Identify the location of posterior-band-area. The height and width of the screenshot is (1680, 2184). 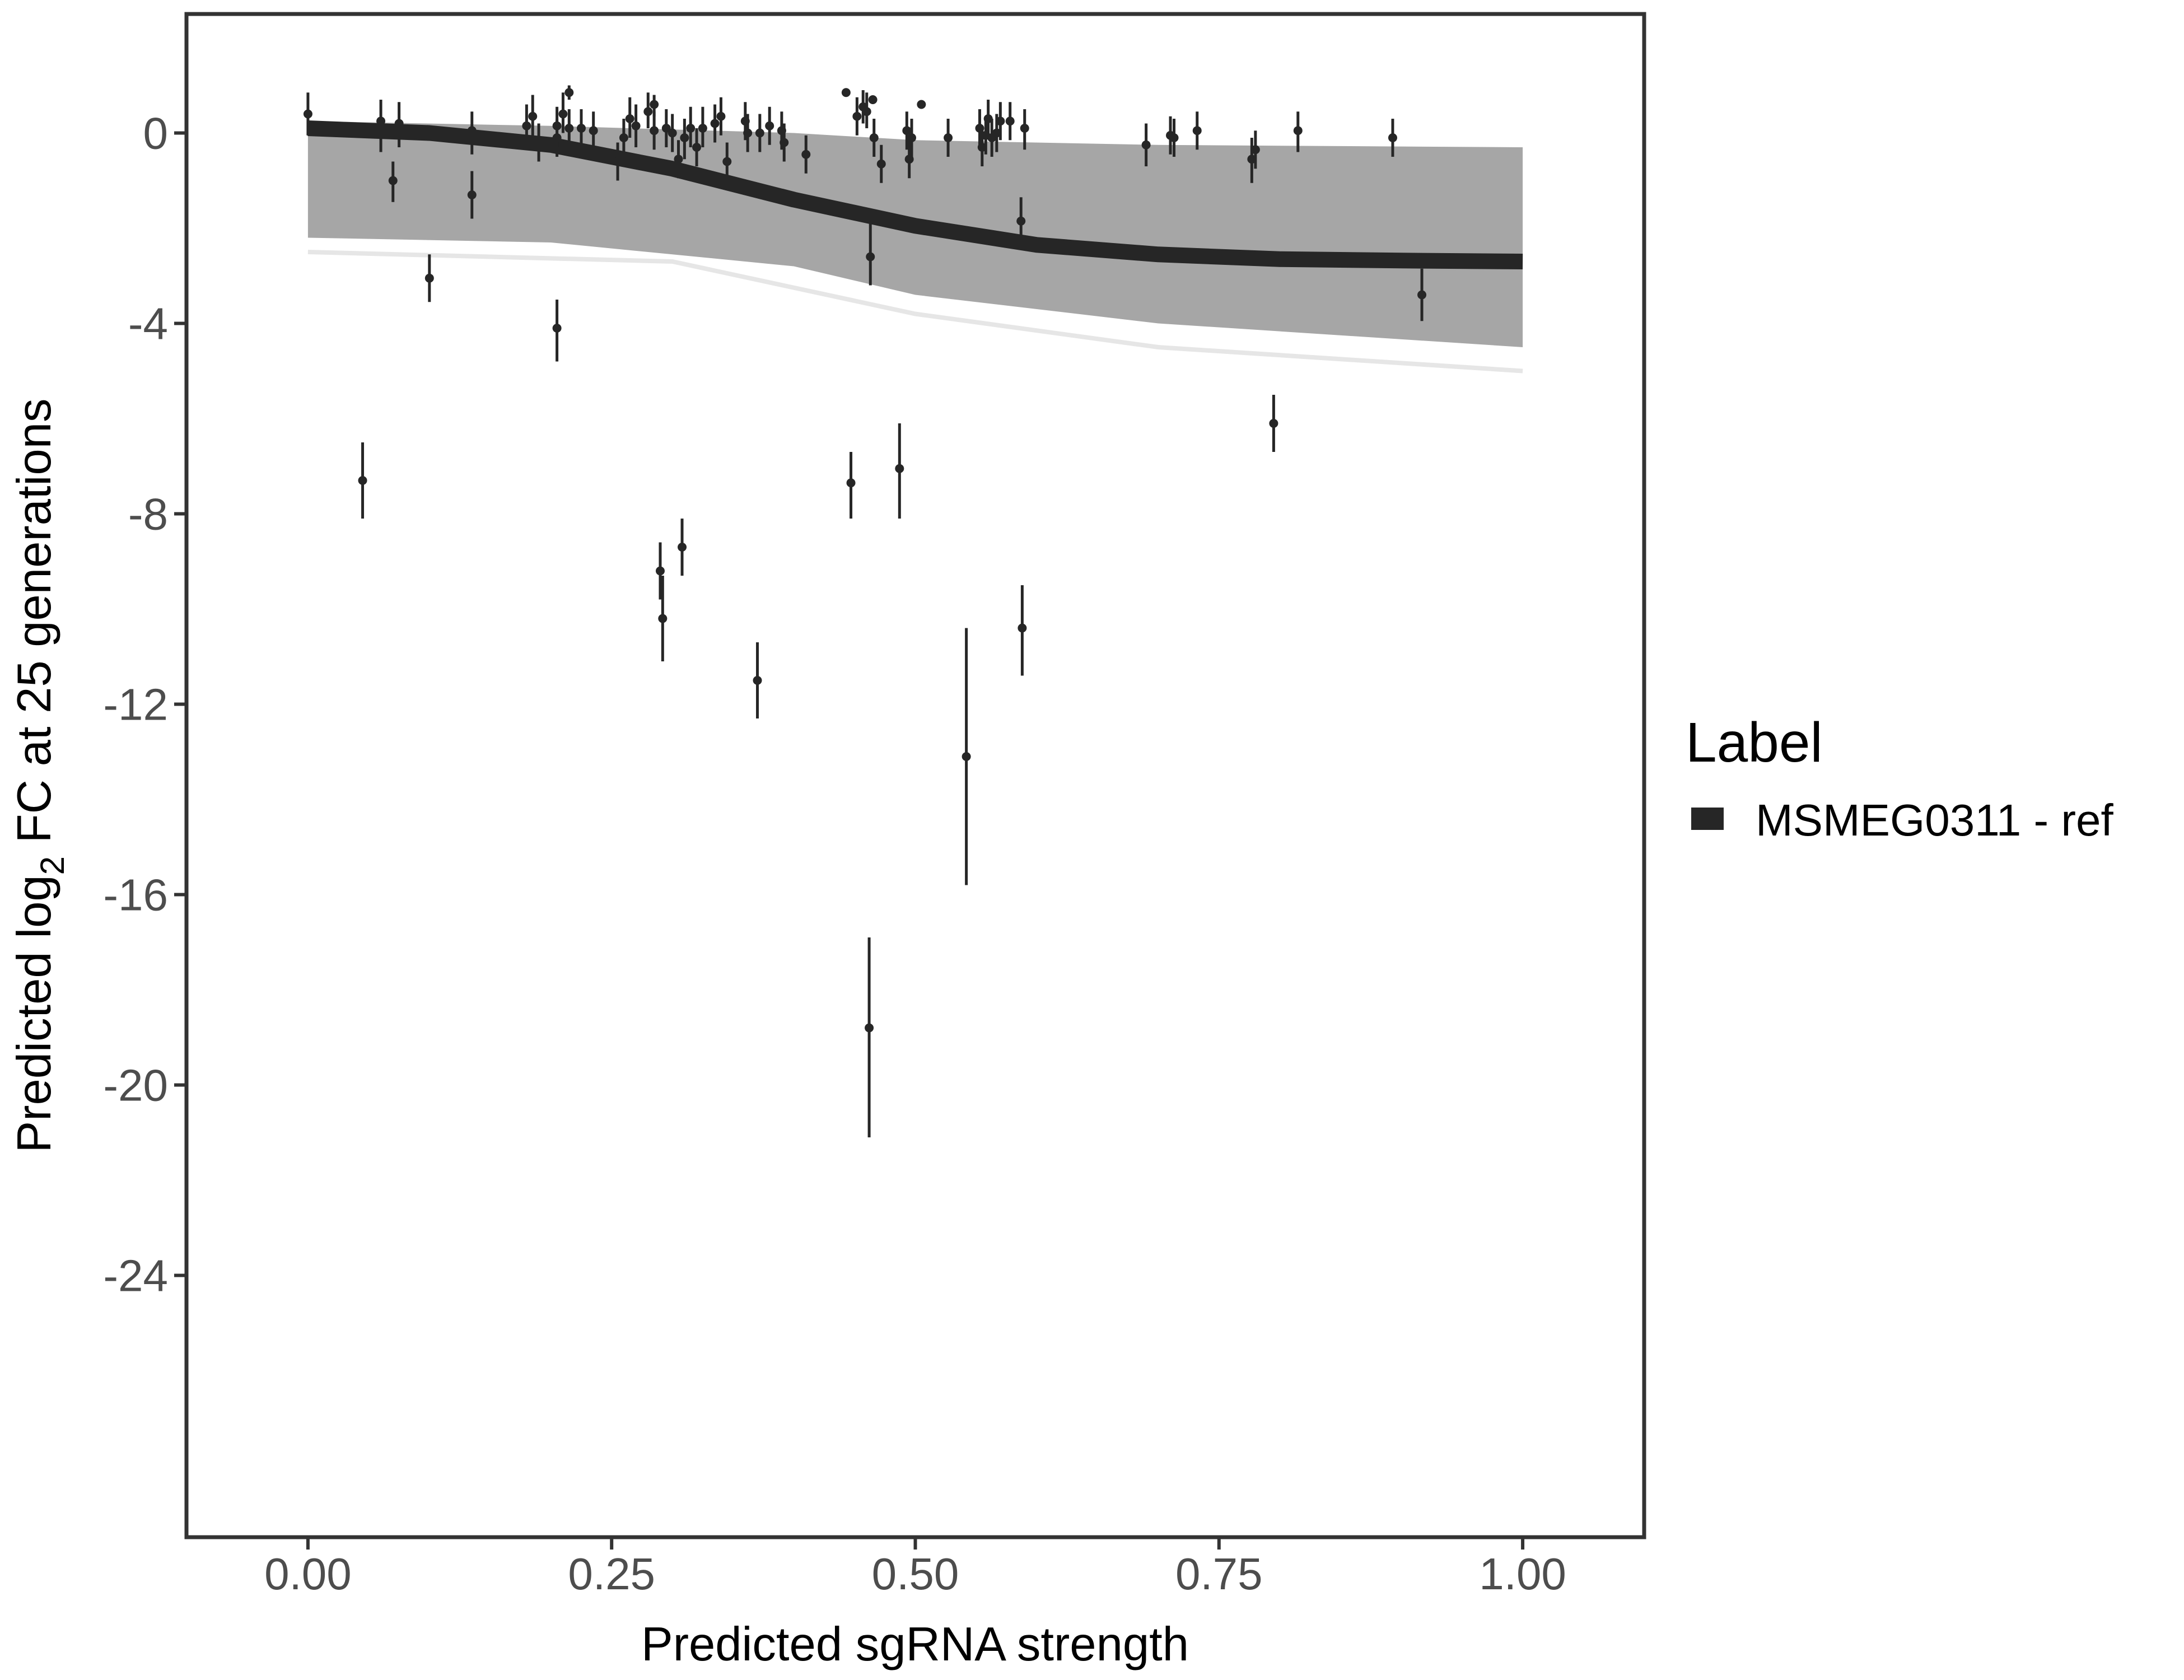
(915, 235).